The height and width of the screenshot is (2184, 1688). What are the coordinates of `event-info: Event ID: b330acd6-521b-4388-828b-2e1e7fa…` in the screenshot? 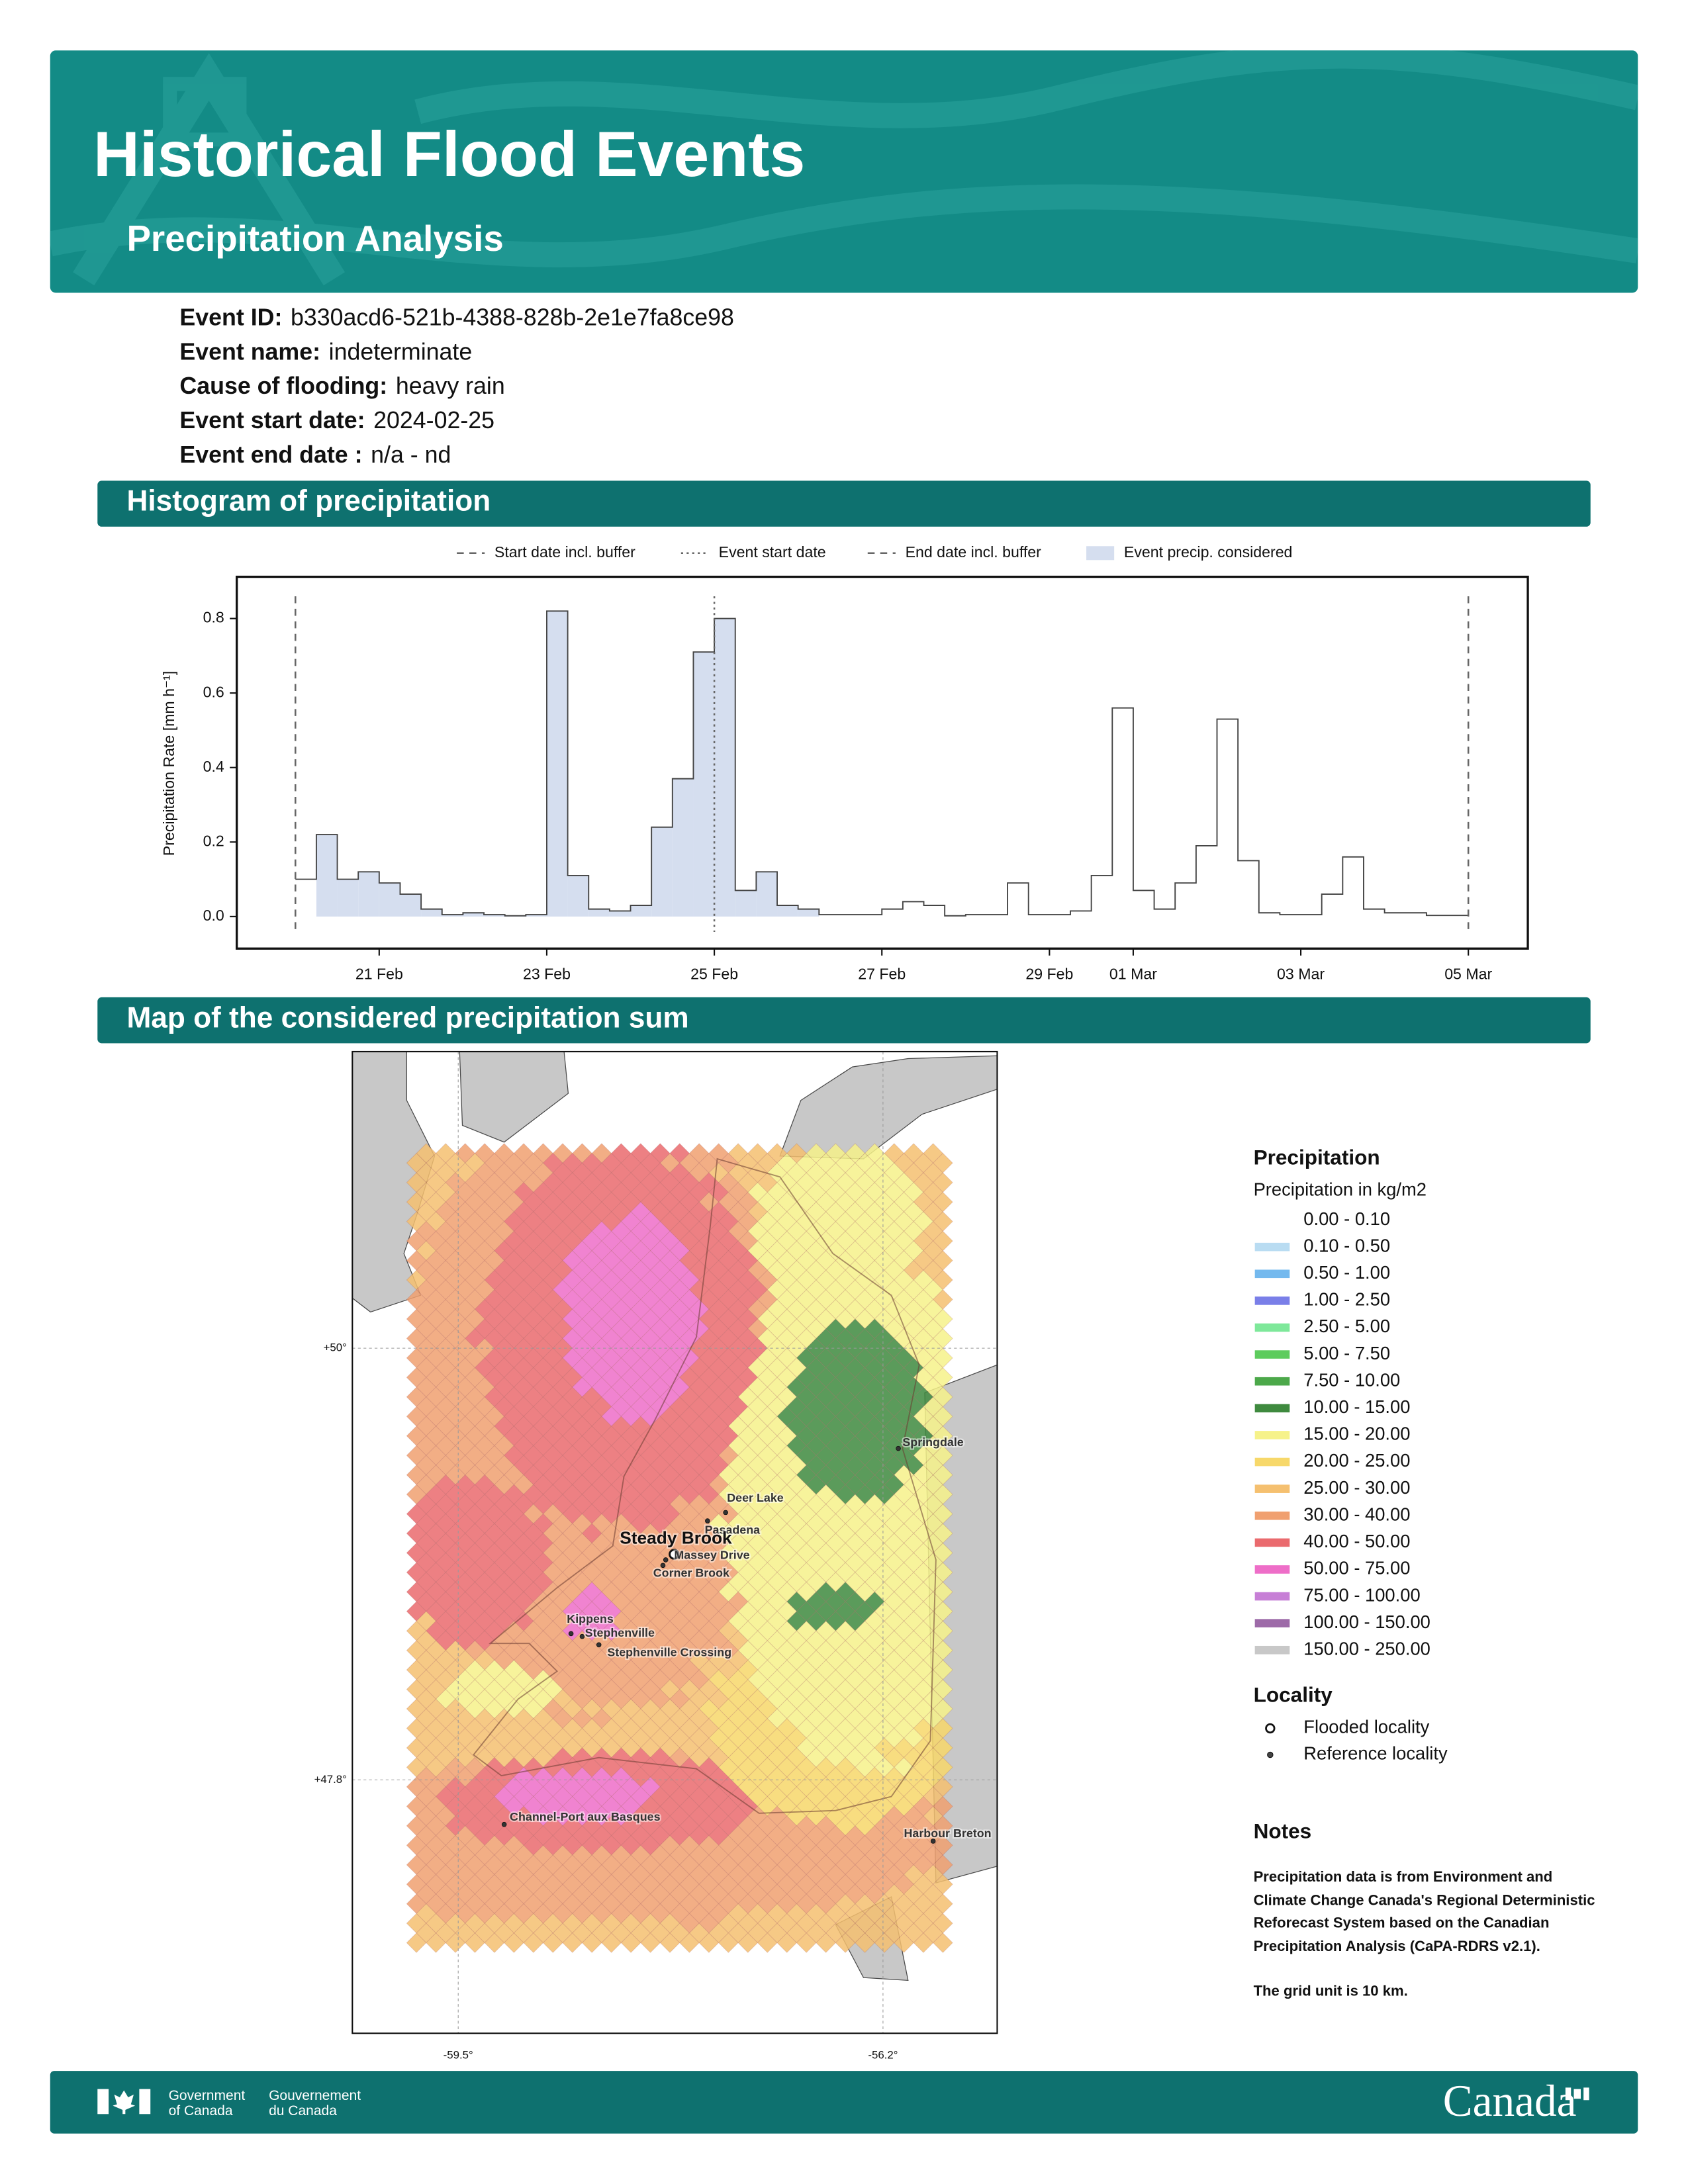 It's located at (456, 387).